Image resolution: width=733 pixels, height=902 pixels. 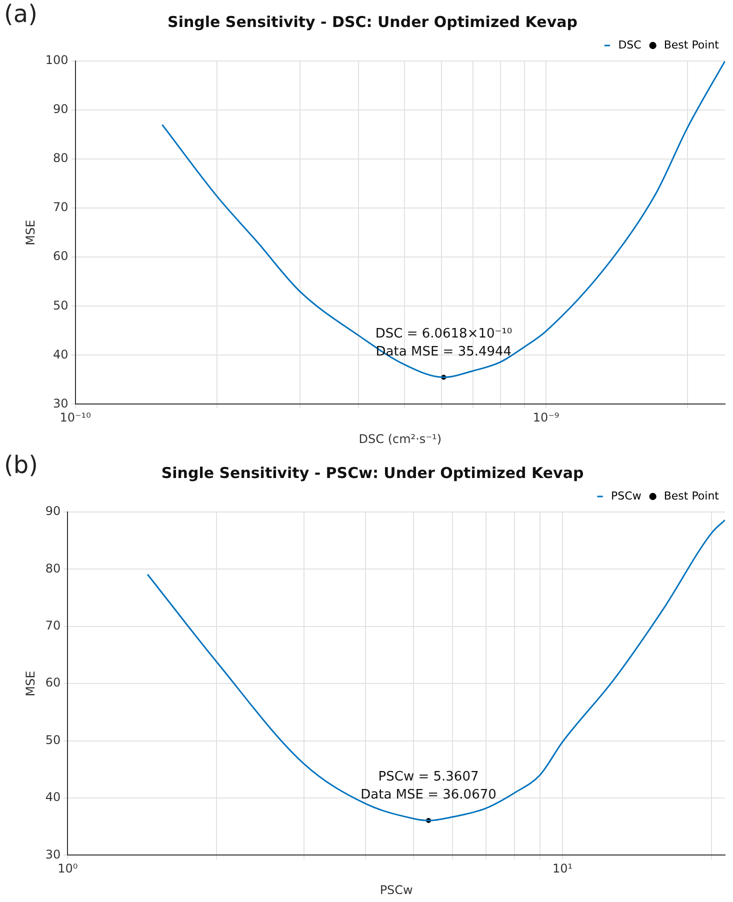 I want to click on legend-label: DSC, so click(x=630, y=45).